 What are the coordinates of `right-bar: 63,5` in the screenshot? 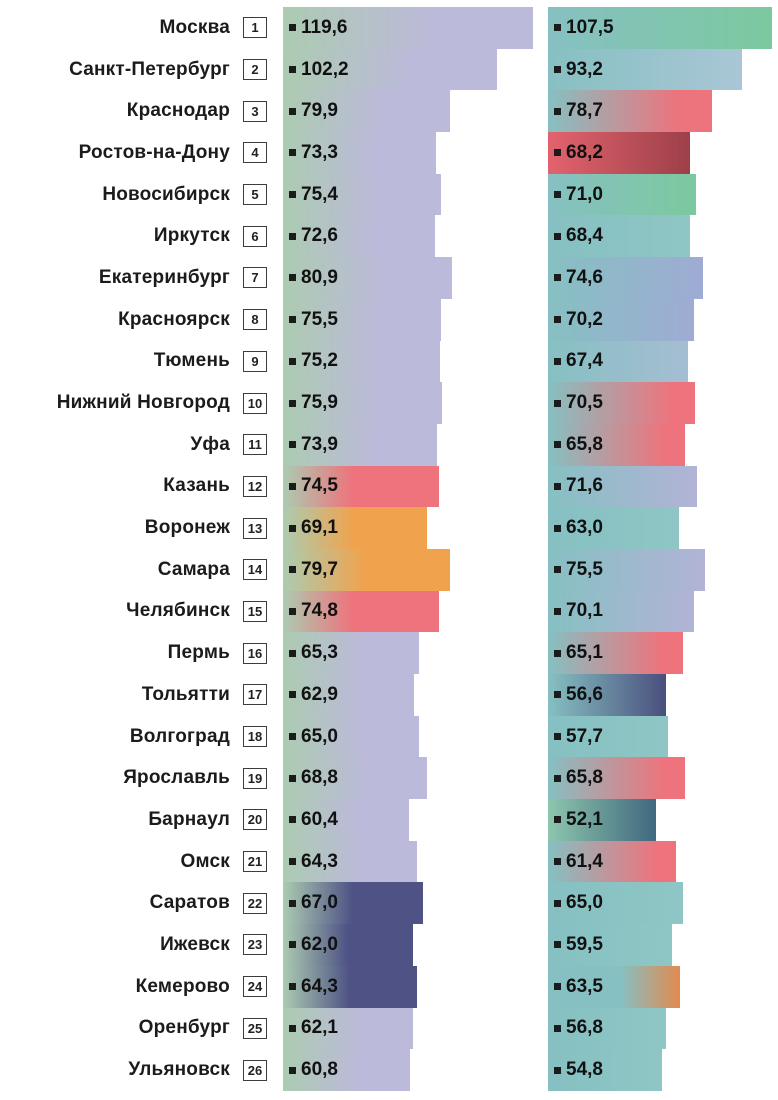 It's located at (614, 986).